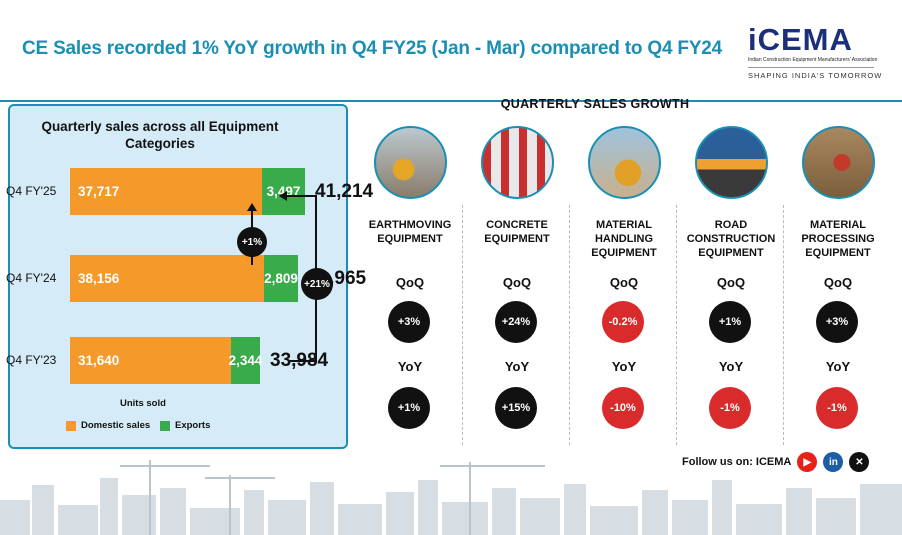 This screenshot has width=902, height=535. I want to click on category-label: MATERIAL PROCESSING EQUIPMENT, so click(838, 239).